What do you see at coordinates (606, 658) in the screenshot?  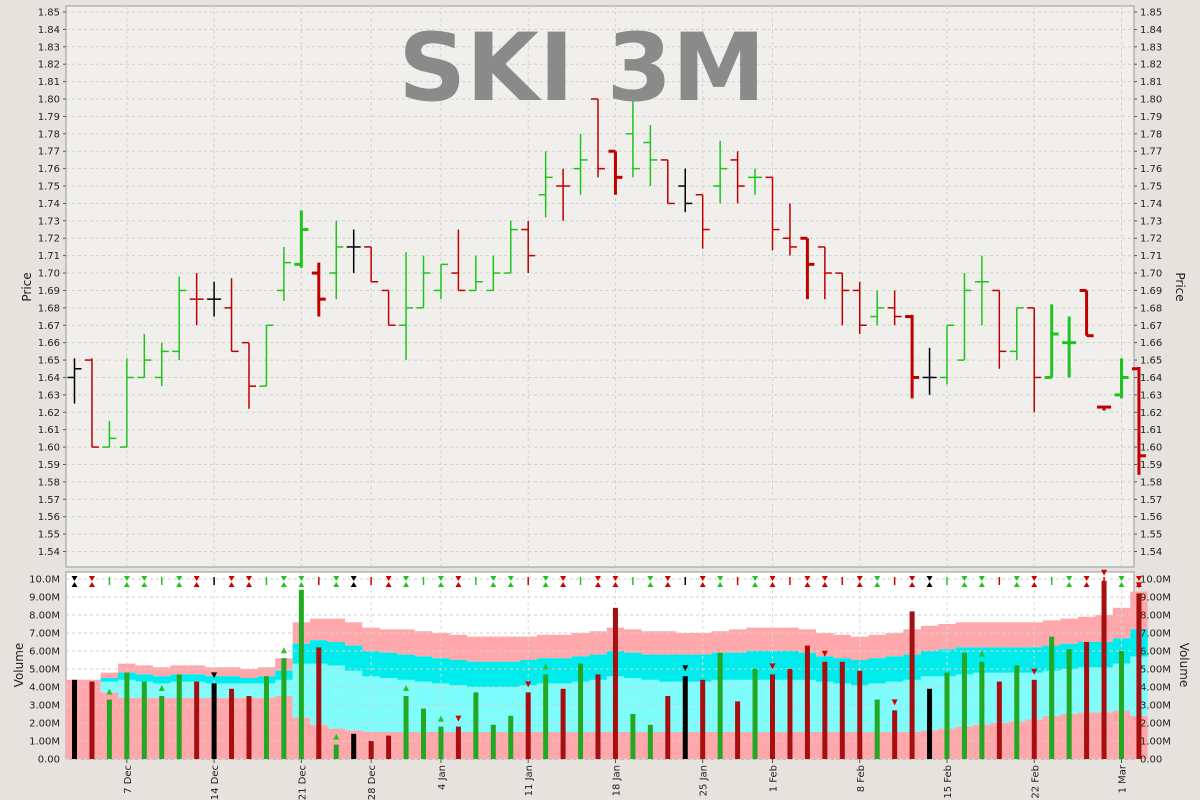 I see `volume-band-inner` at bounding box center [606, 658].